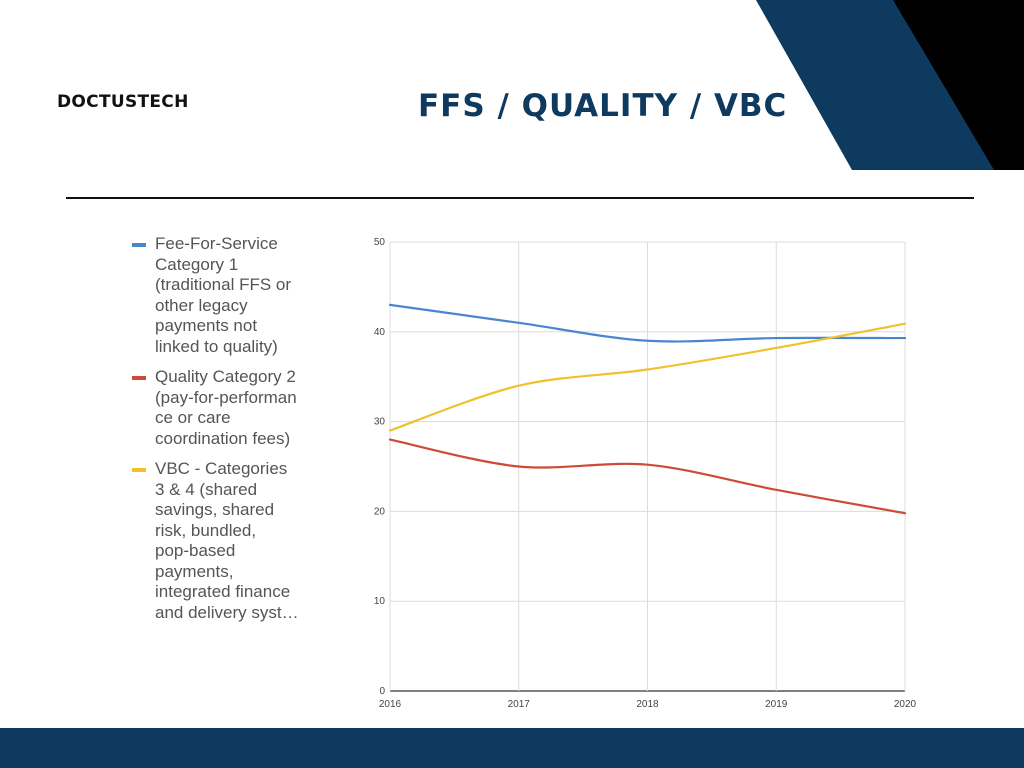 The image size is (1024, 768). I want to click on y-tick-label: 10, so click(380, 601).